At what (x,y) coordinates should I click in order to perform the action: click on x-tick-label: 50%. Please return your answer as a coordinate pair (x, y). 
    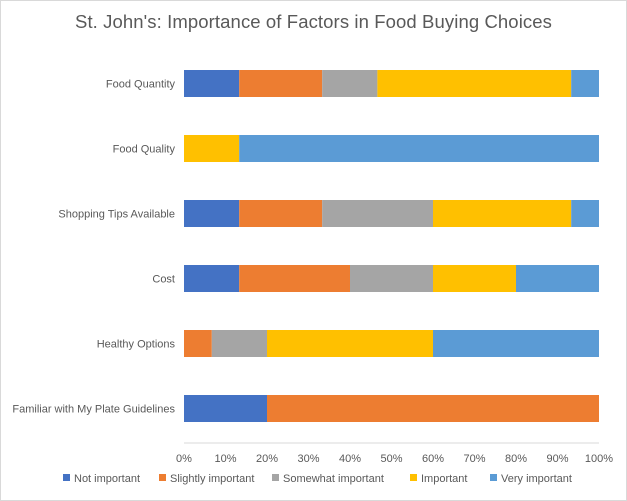
    Looking at the image, I should click on (391, 459).